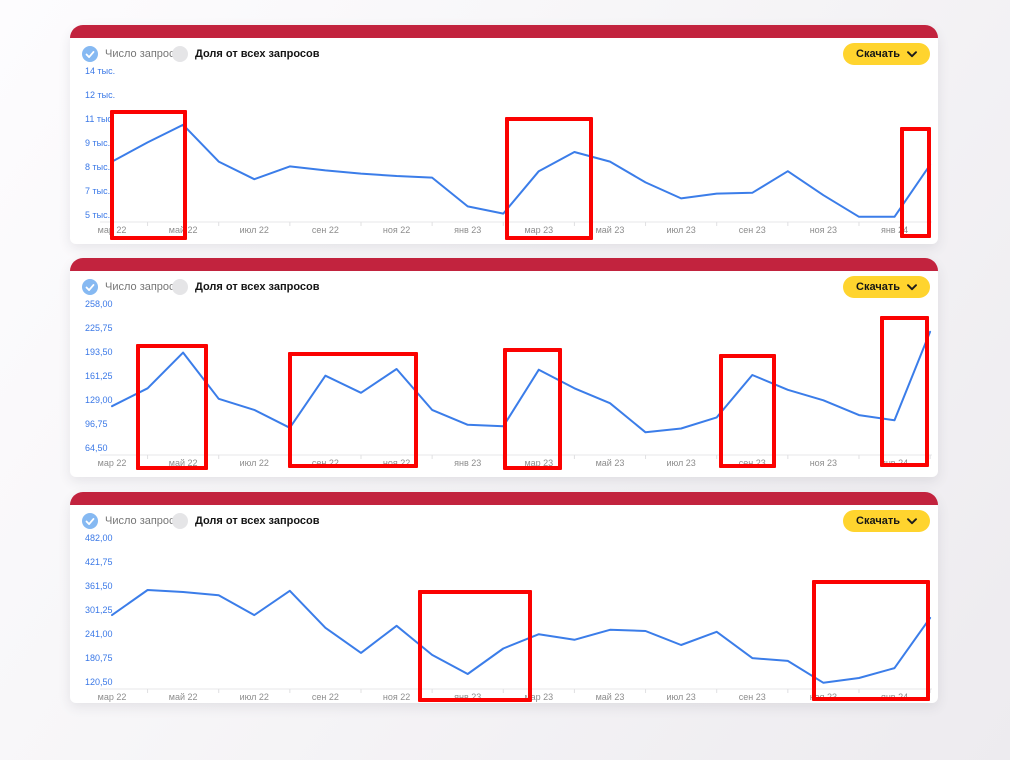  I want to click on y-axis-tick-label: 421,75, so click(99, 562).